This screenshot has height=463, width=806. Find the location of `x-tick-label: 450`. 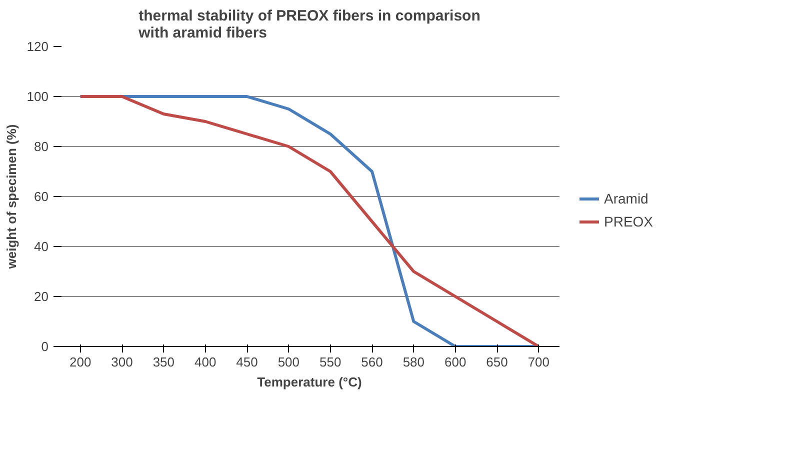

x-tick-label: 450 is located at coordinates (247, 362).